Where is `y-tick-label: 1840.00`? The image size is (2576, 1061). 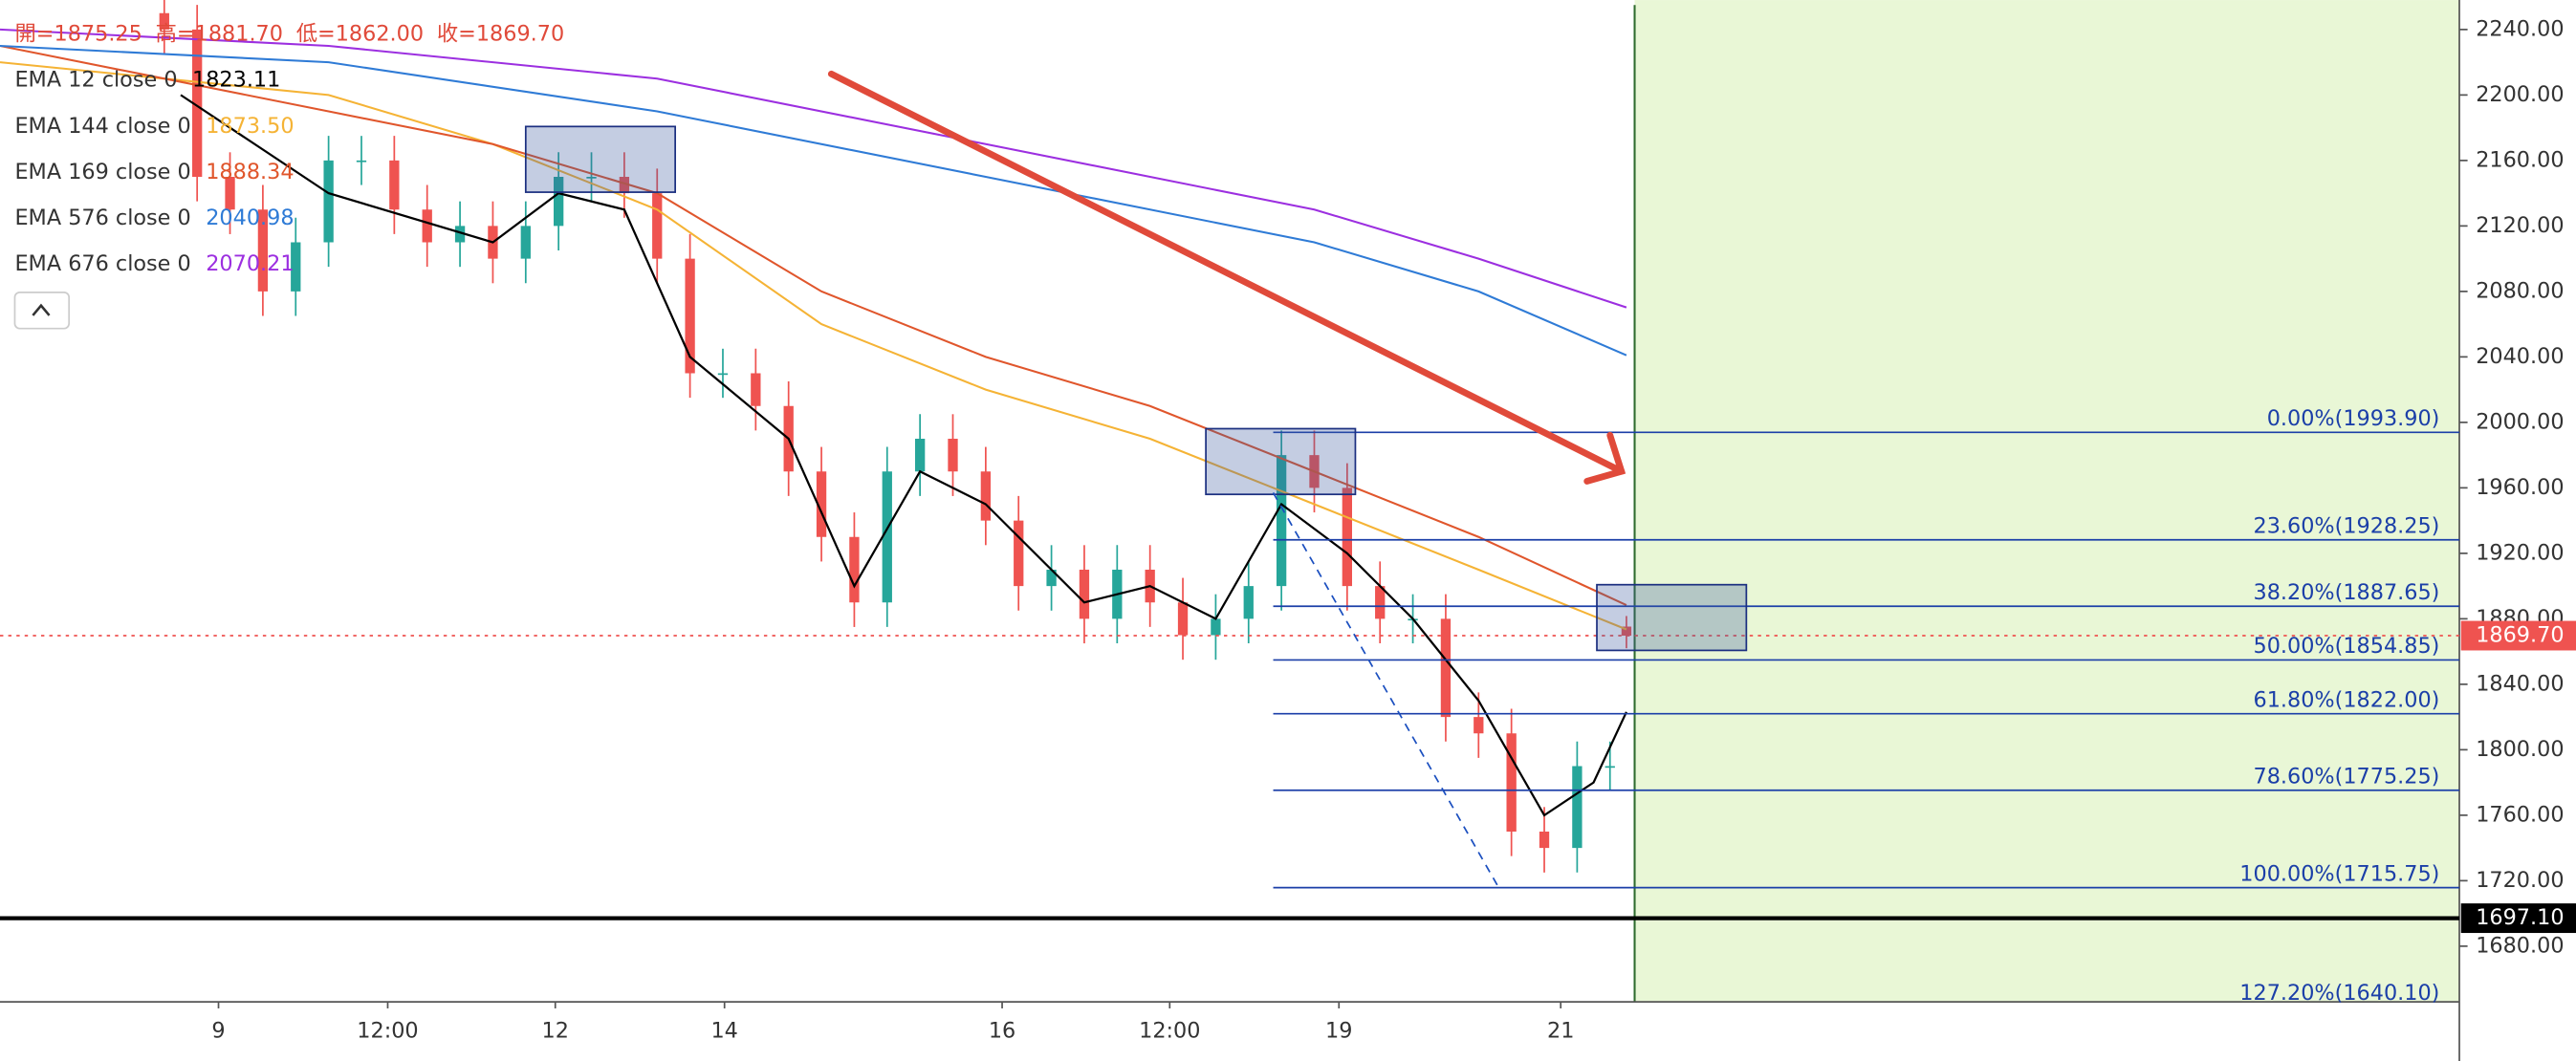 y-tick-label: 1840.00 is located at coordinates (2520, 683).